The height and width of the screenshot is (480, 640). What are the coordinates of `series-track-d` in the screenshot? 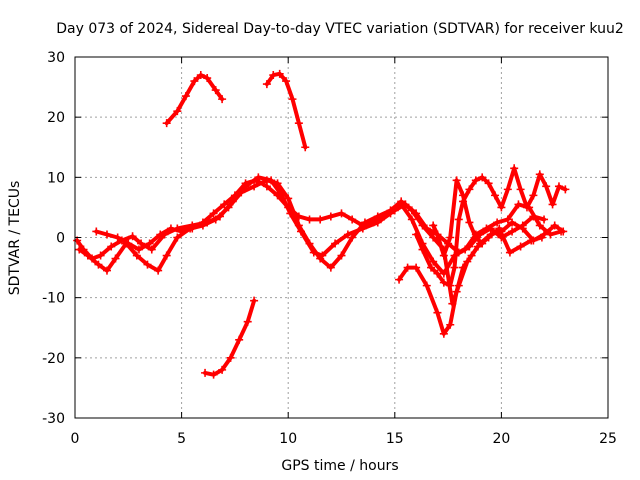 It's located at (481, 278).